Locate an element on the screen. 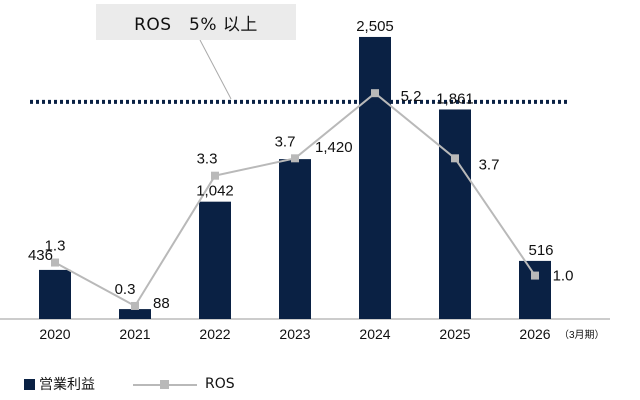  x-tick-suffix-2026: （3月期） is located at coordinates (582, 335).